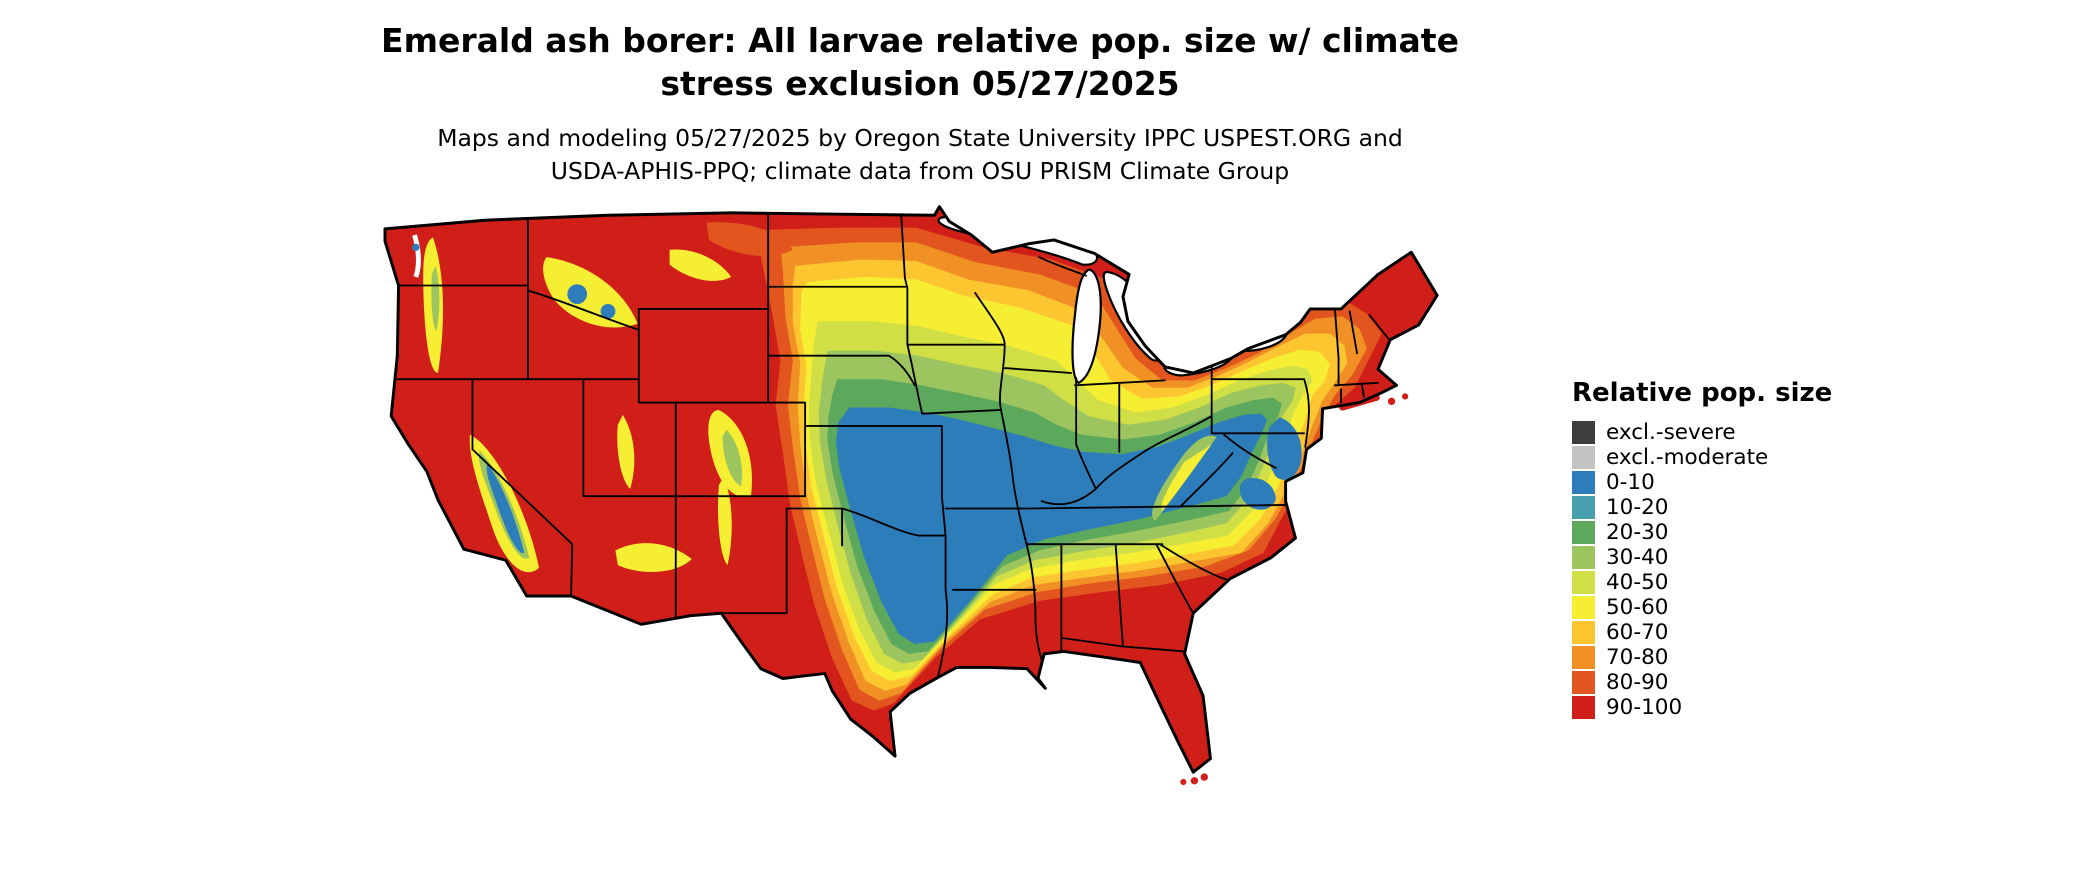  Describe the element at coordinates (732, 458) in the screenshot. I see `patch-colorado-green` at that location.